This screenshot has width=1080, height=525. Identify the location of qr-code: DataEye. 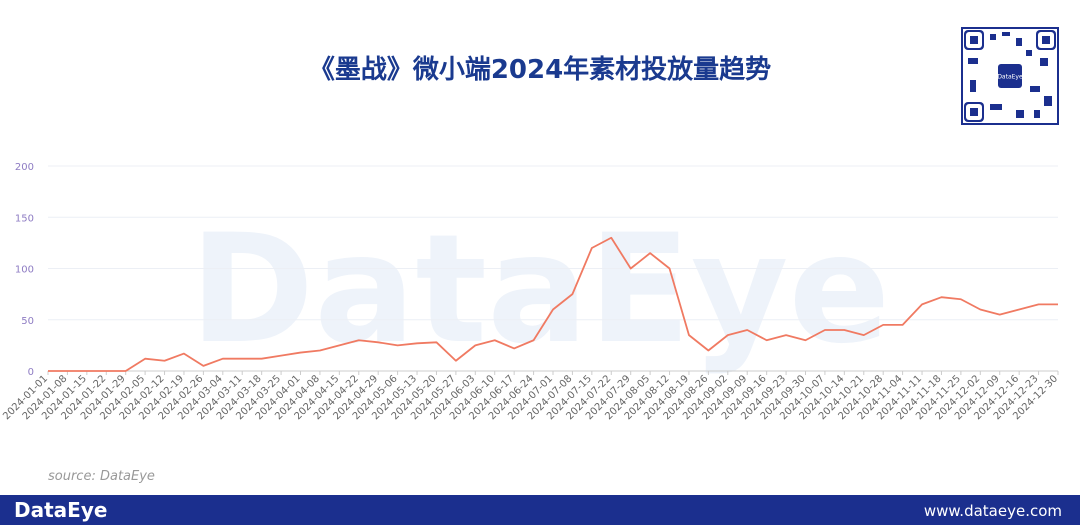
(1010, 76).